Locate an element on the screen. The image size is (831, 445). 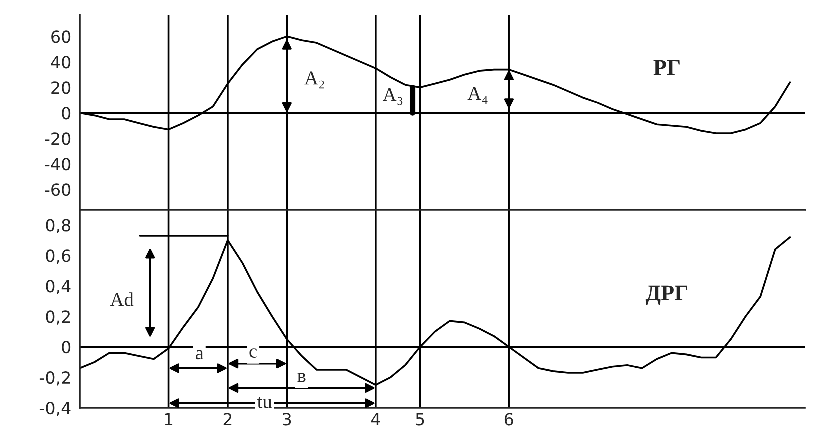
text: РГ is located at coordinates (667, 67).